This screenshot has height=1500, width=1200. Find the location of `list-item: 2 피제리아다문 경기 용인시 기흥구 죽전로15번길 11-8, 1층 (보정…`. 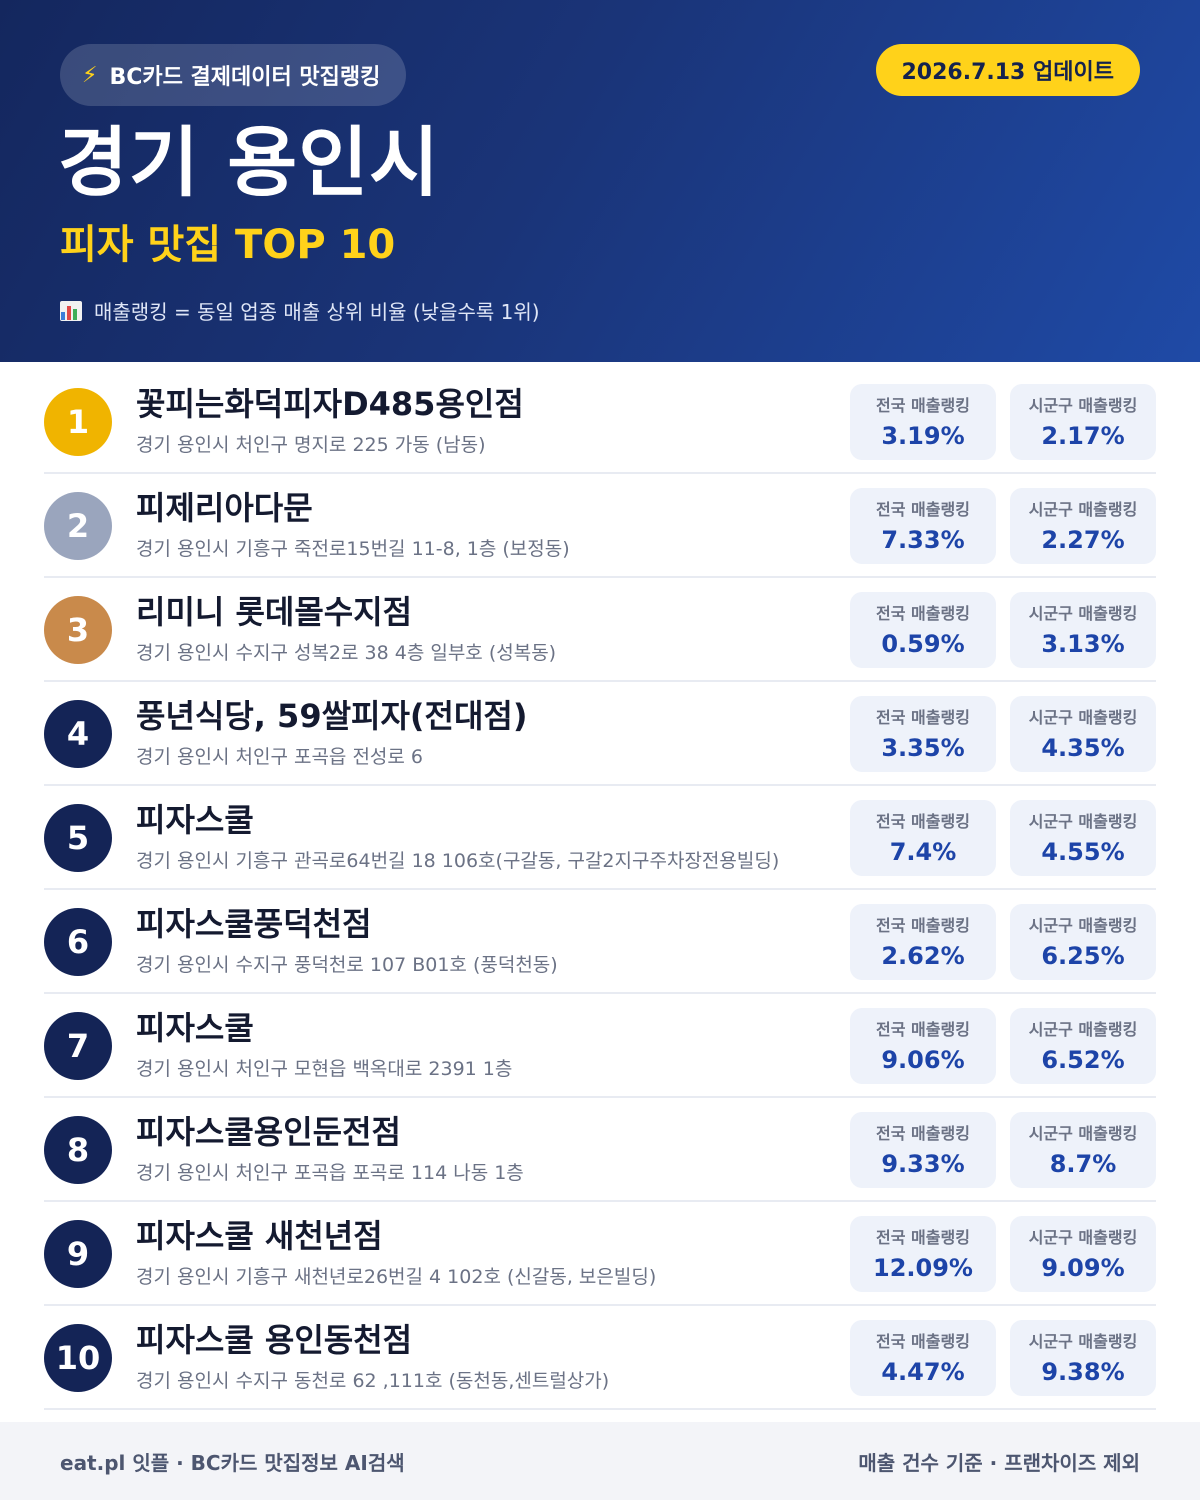

list-item: 2 피제리아다문 경기 용인시 기흥구 죽전로15번길 11-8, 1층 (보정… is located at coordinates (600, 526).